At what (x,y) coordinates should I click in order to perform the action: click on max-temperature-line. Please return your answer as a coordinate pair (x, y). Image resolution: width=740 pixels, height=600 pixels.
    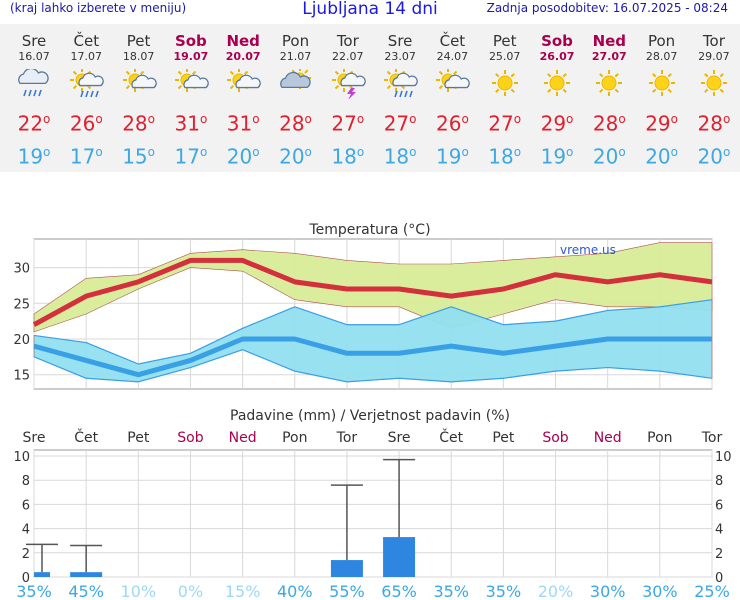
    Looking at the image, I should click on (372, 292).